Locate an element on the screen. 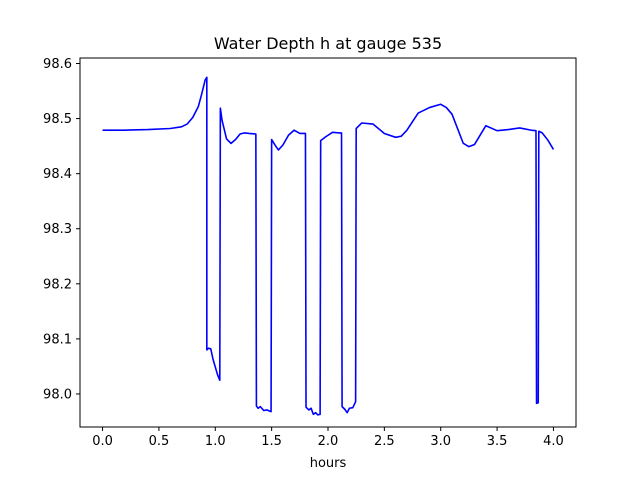  x-tick-label: 1.0 is located at coordinates (215, 441).